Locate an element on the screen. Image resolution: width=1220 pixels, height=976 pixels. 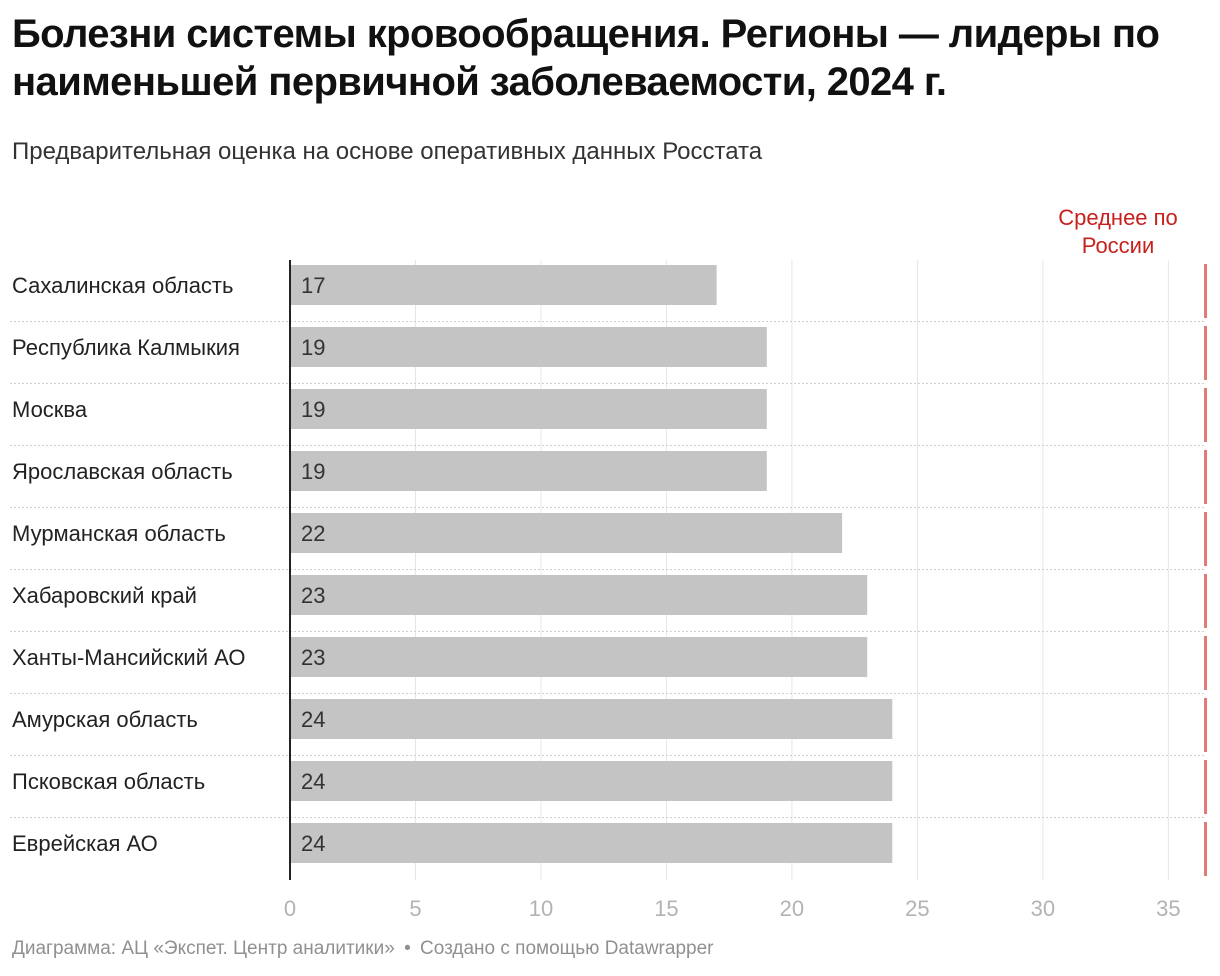
footer-credit: Создано с помощью Datawrapper is located at coordinates (567, 948).